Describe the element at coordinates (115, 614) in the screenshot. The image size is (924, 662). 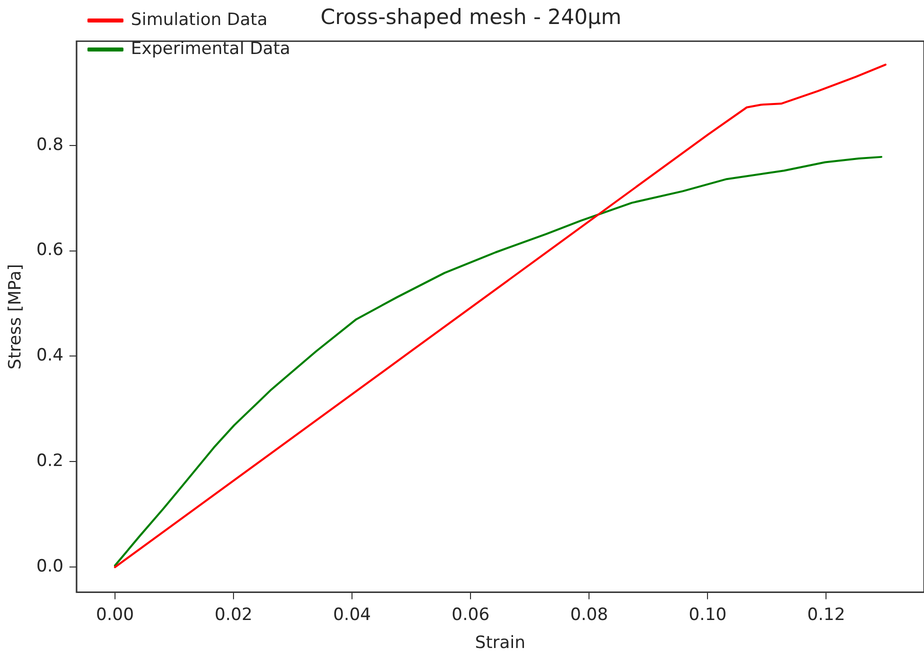
I see `x-tick-label: 0.00` at that location.